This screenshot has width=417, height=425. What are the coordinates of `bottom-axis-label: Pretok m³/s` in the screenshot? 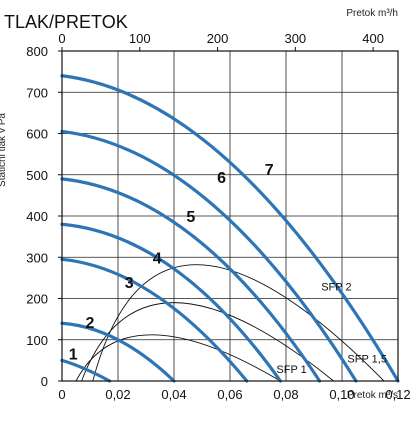 It's located at (372, 395).